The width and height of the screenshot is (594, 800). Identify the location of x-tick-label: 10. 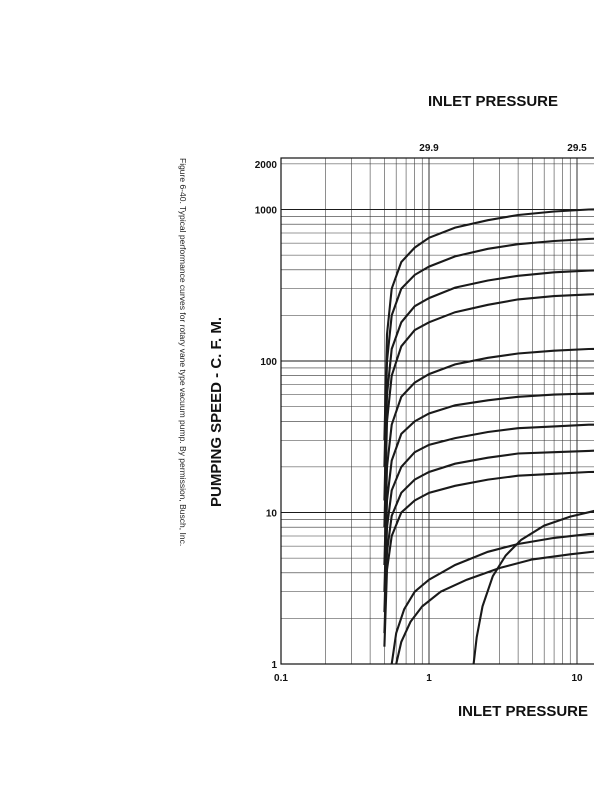
(577, 678).